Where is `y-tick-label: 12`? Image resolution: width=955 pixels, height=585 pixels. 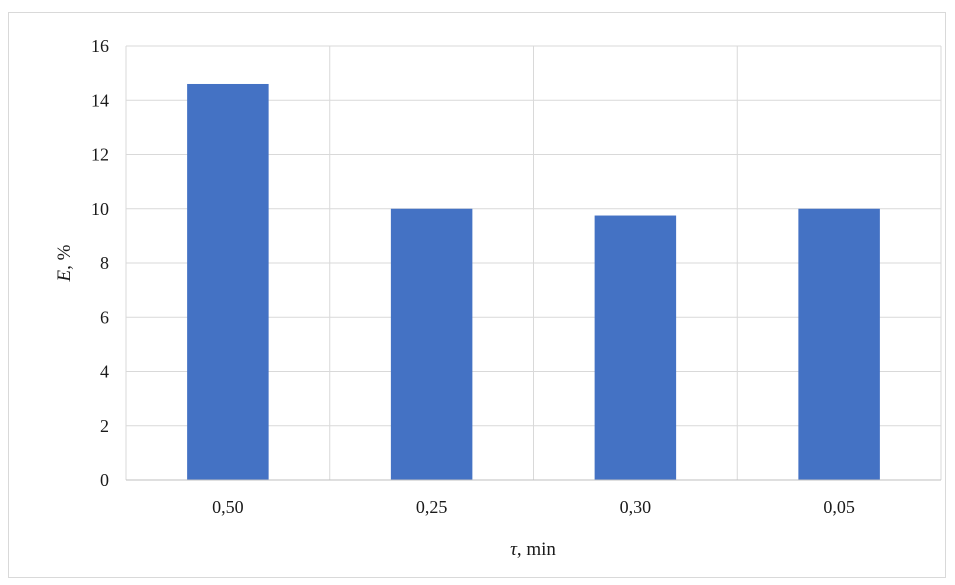 y-tick-label: 12 is located at coordinates (100, 155).